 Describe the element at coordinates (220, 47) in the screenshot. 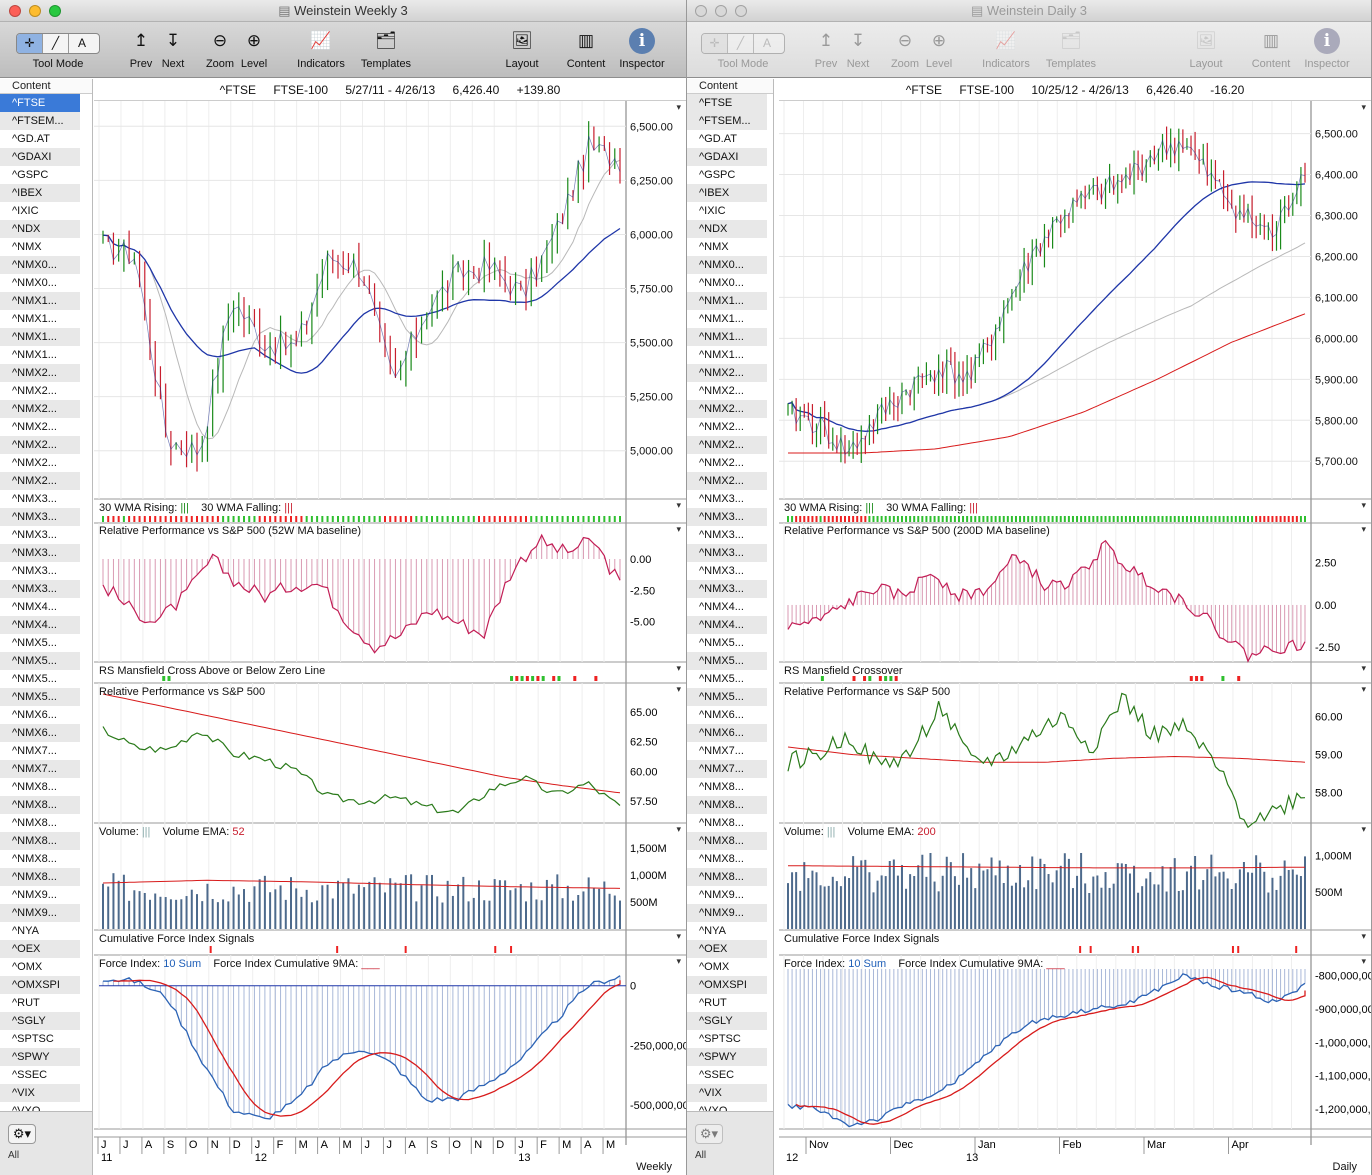

I see `zoom-out-button: ⊖ Zoom` at that location.